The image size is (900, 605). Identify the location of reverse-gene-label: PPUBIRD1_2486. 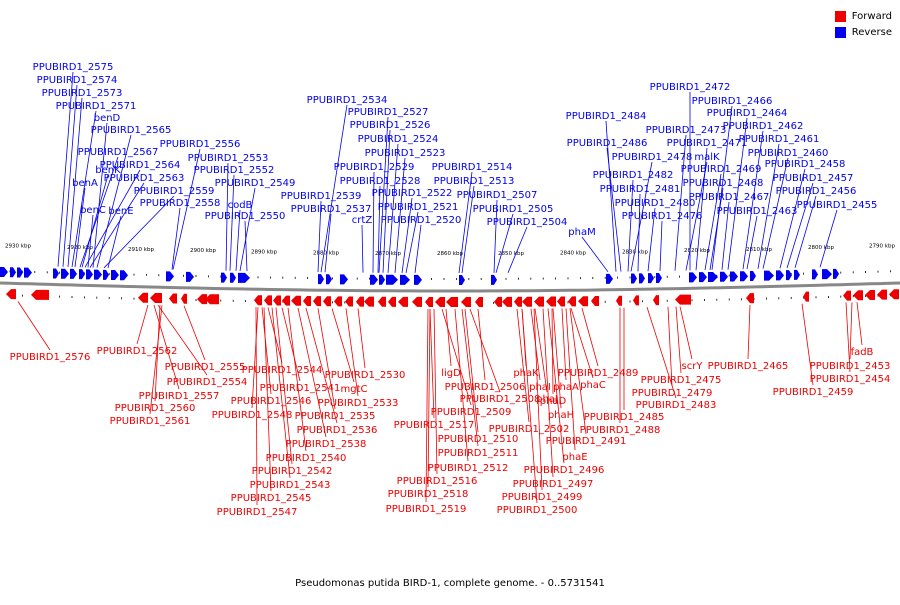
(607, 143).